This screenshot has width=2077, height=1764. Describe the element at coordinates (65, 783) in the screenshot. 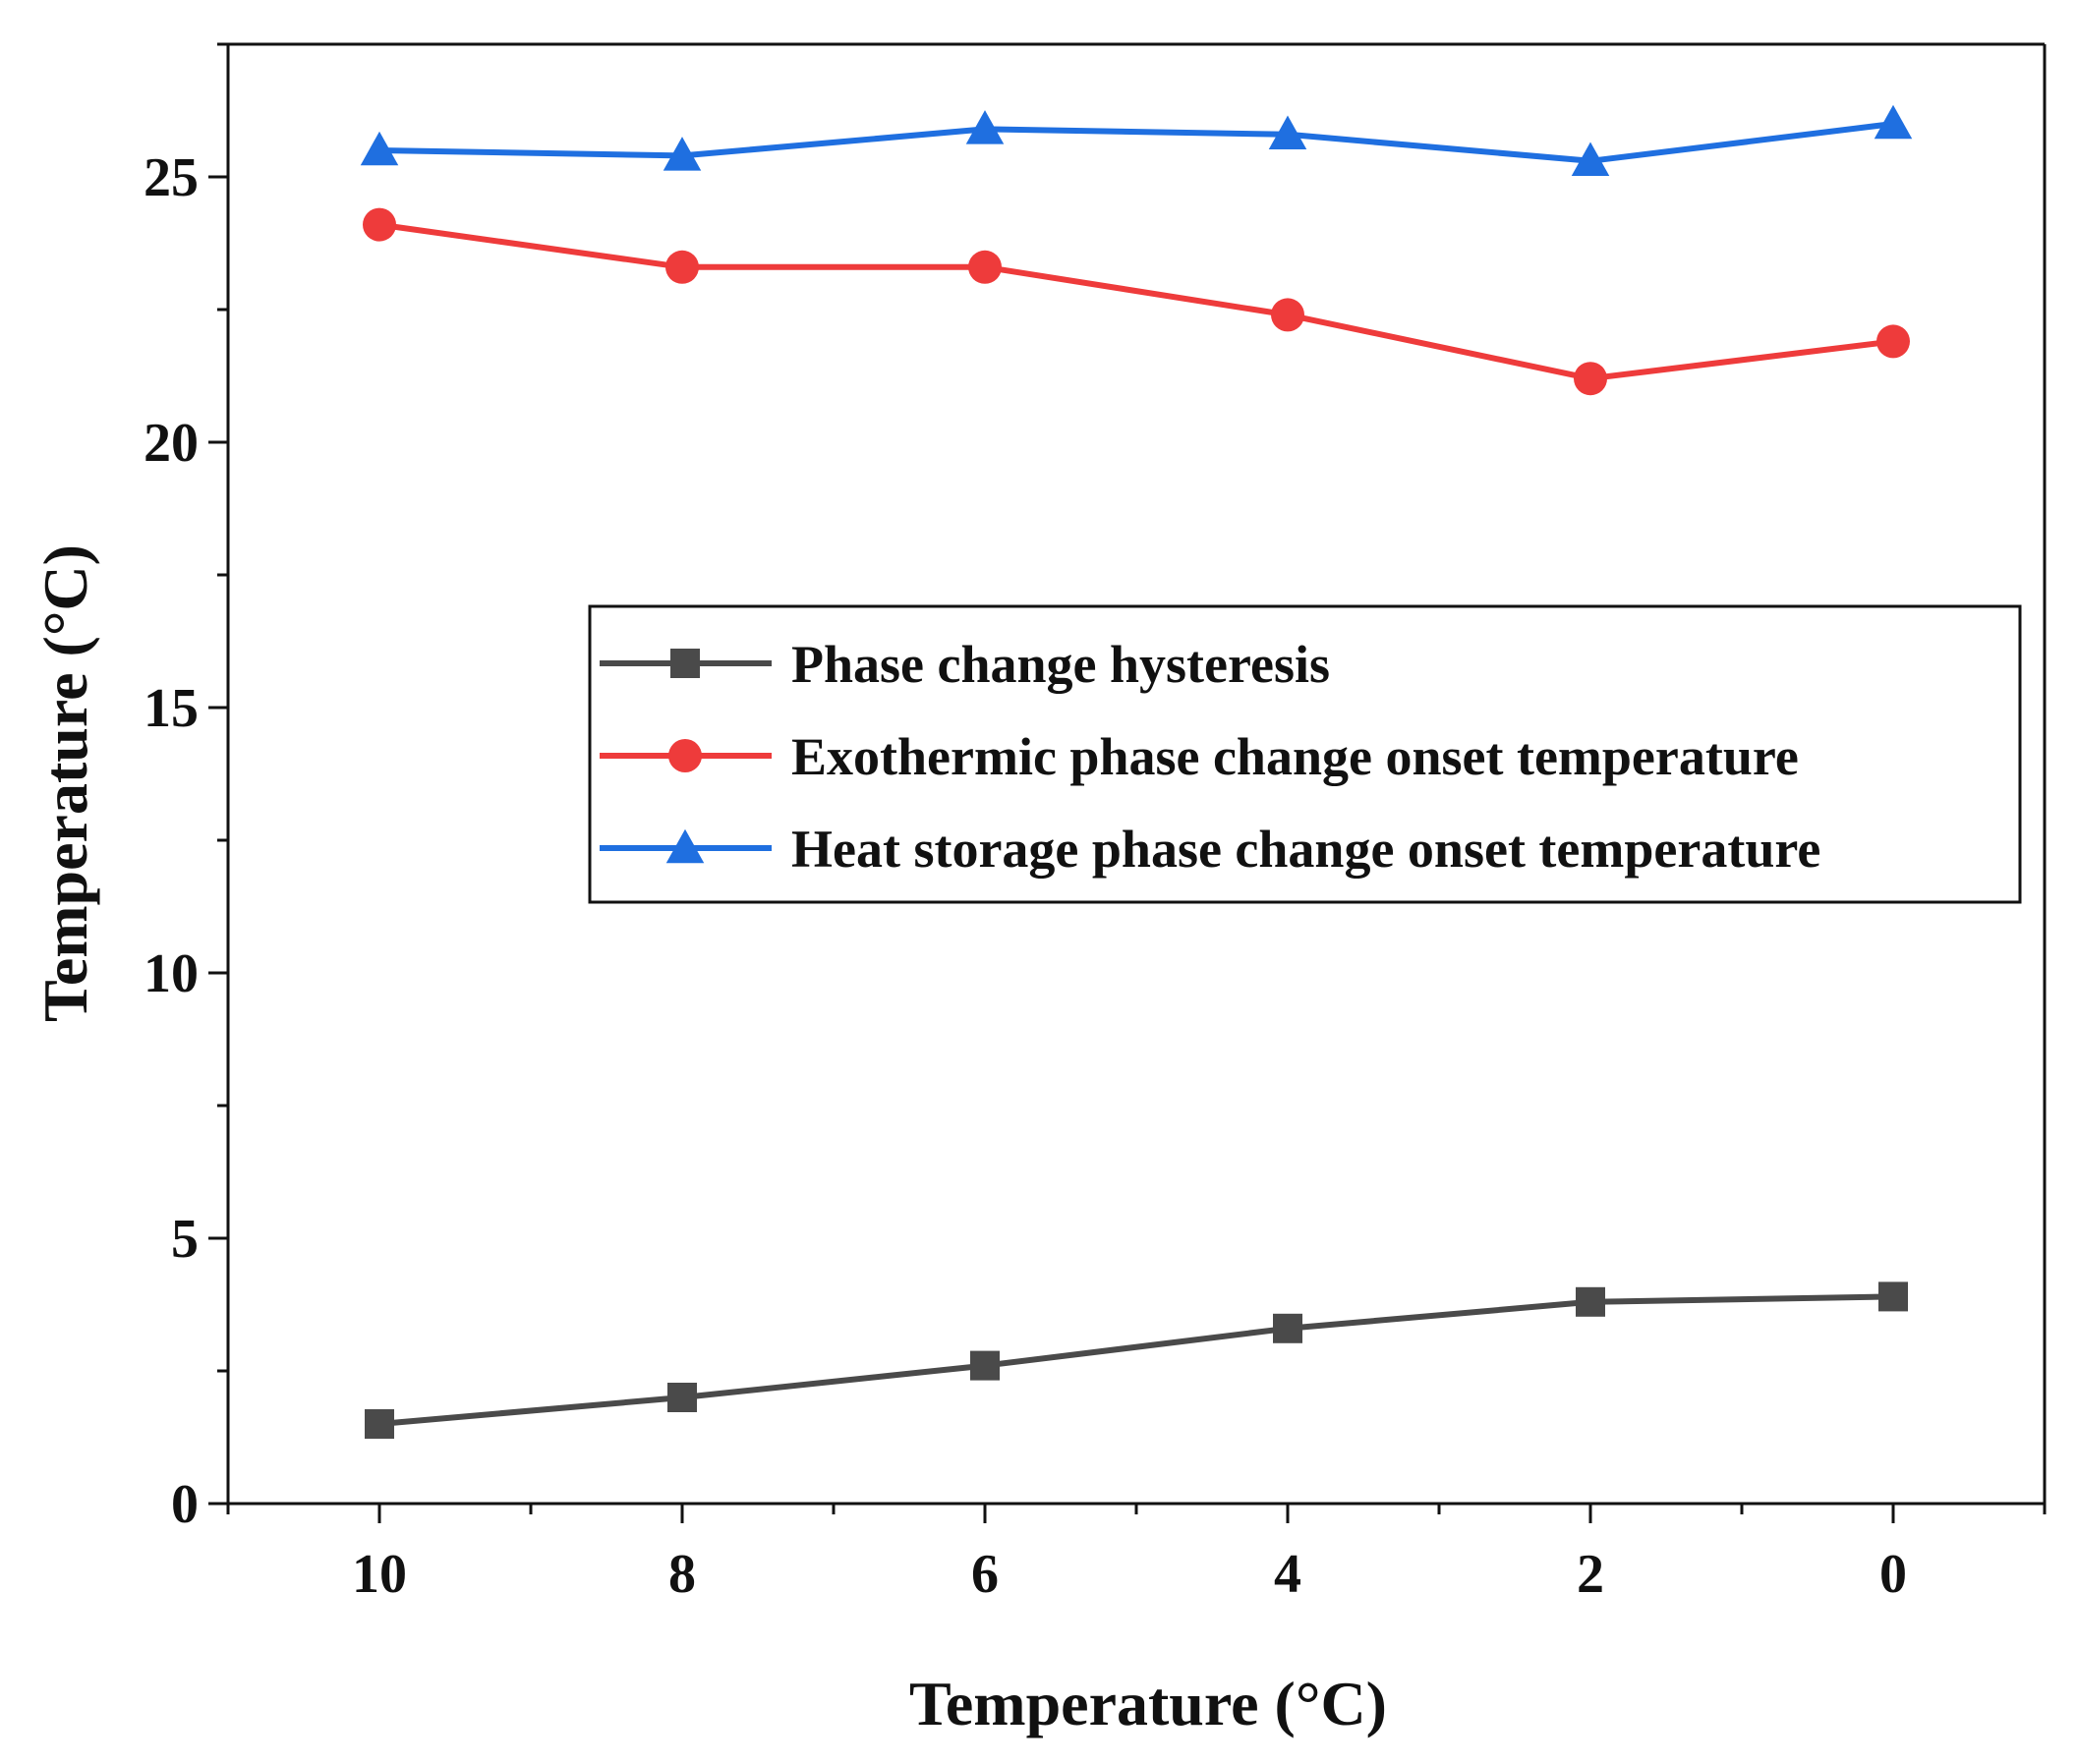

I see `y-axis-title: Temperature (°C)` at that location.